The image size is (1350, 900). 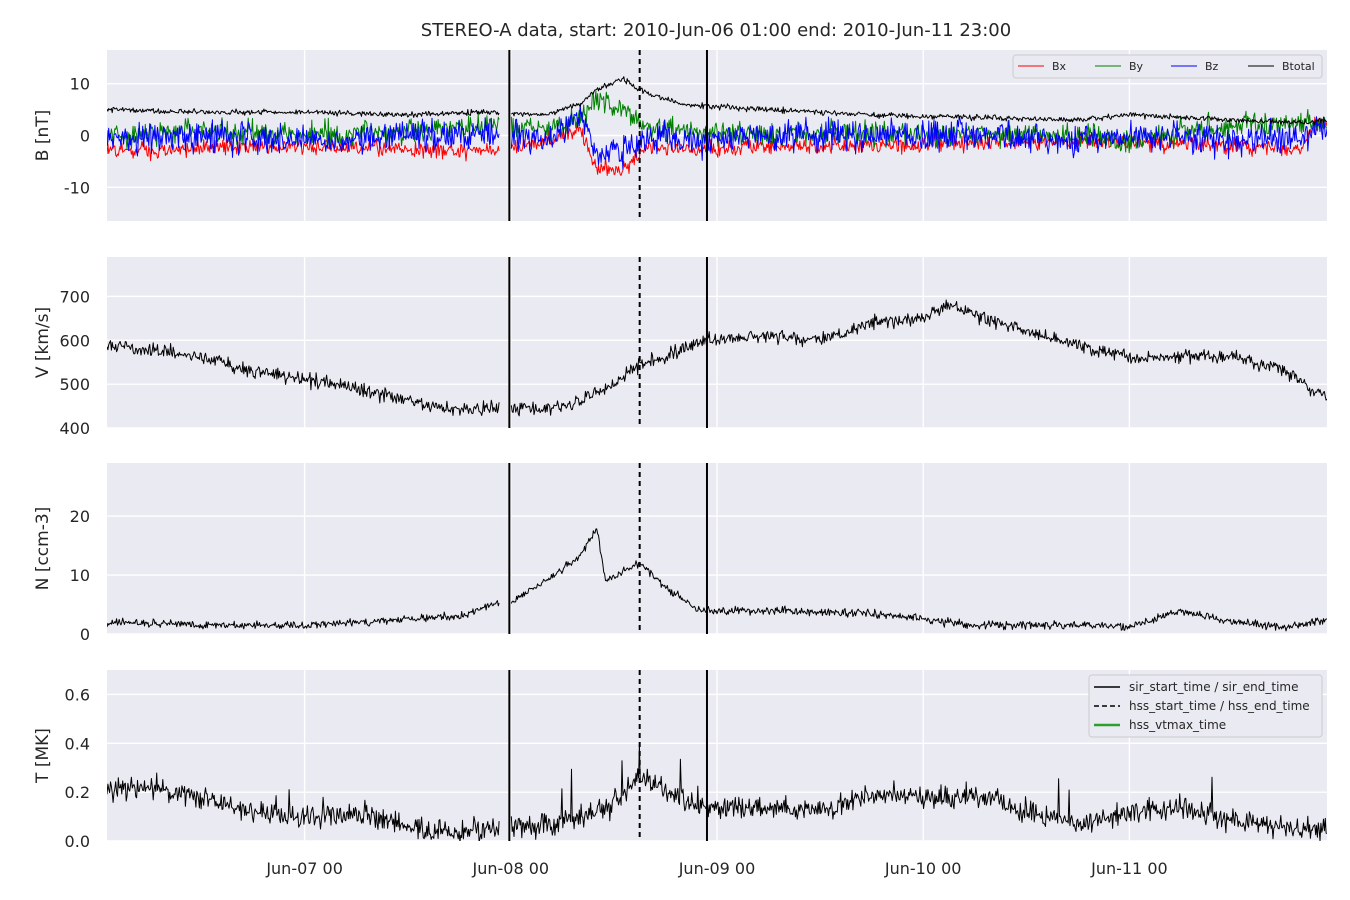 What do you see at coordinates (923, 868) in the screenshot?
I see `x-tick-label-3: Jun-10 00` at bounding box center [923, 868].